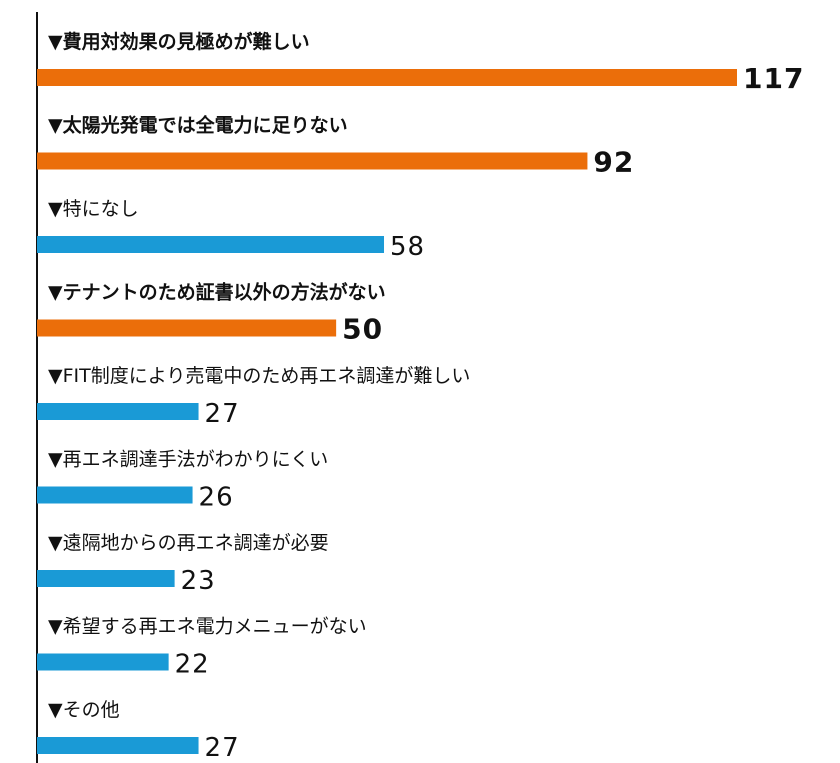 The image size is (840, 763). I want to click on value-label: 22, so click(192, 665).